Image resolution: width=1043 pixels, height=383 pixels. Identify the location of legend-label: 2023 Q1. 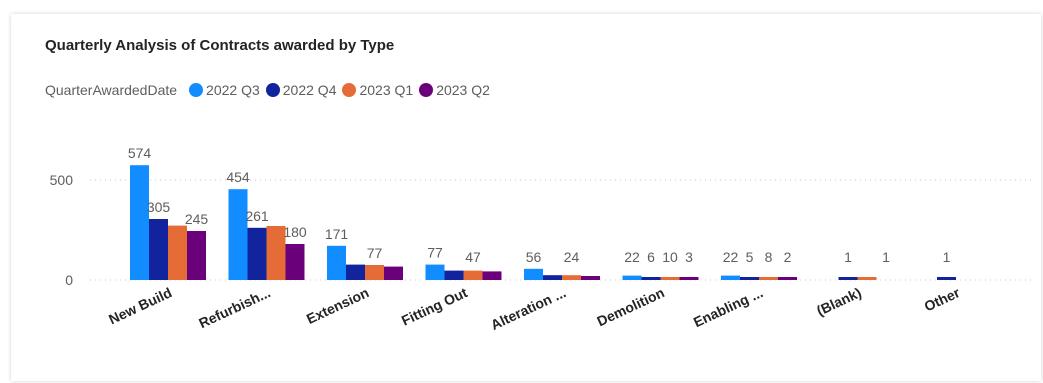
(386, 90).